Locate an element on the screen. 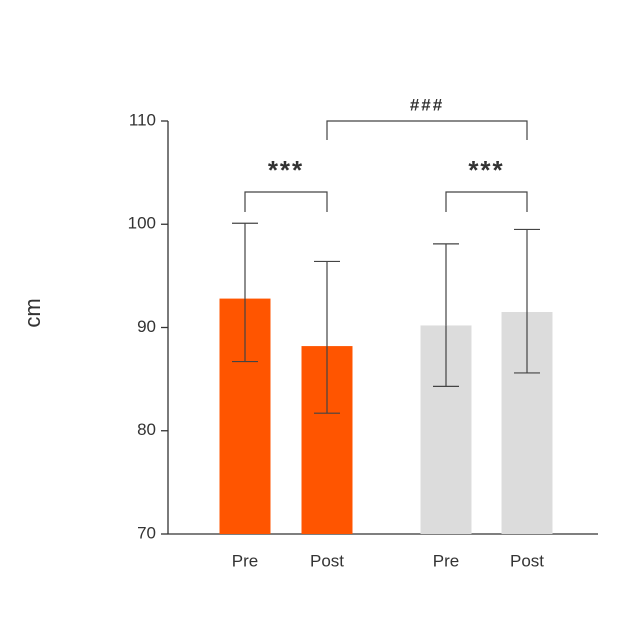 This screenshot has width=640, height=640. y-tick-label: 70 is located at coordinates (146, 532).